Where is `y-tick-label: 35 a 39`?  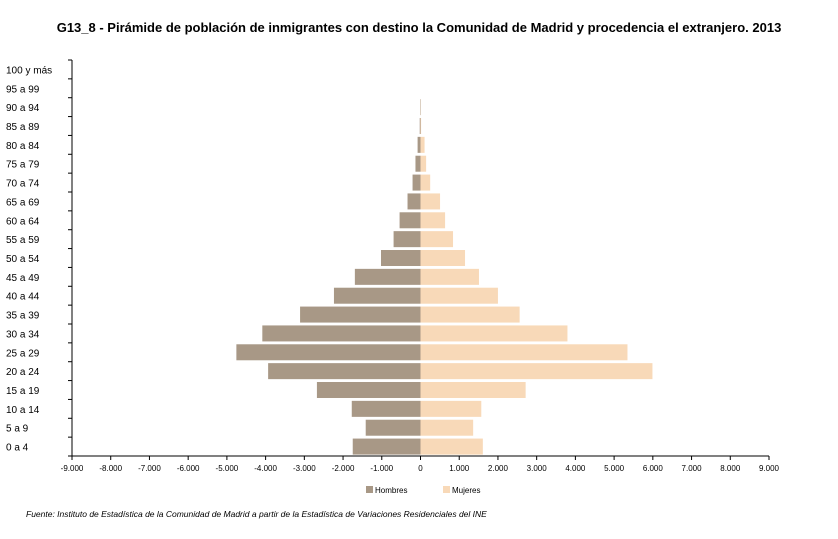
y-tick-label: 35 a 39 is located at coordinates (23, 316).